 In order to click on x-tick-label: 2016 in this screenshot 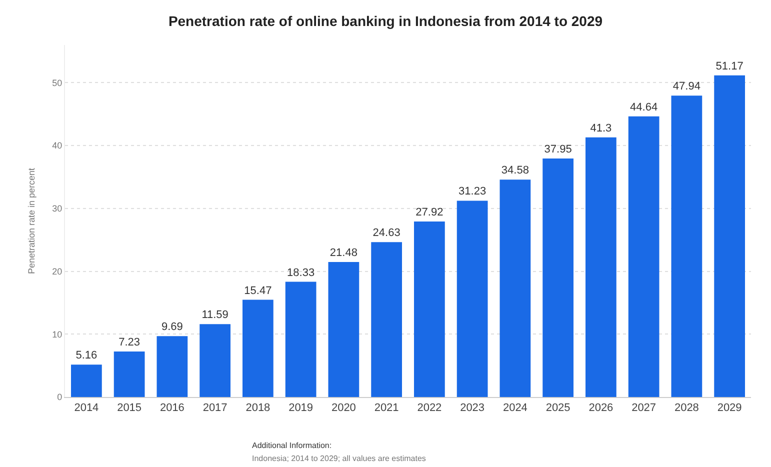, I will do `click(172, 408)`.